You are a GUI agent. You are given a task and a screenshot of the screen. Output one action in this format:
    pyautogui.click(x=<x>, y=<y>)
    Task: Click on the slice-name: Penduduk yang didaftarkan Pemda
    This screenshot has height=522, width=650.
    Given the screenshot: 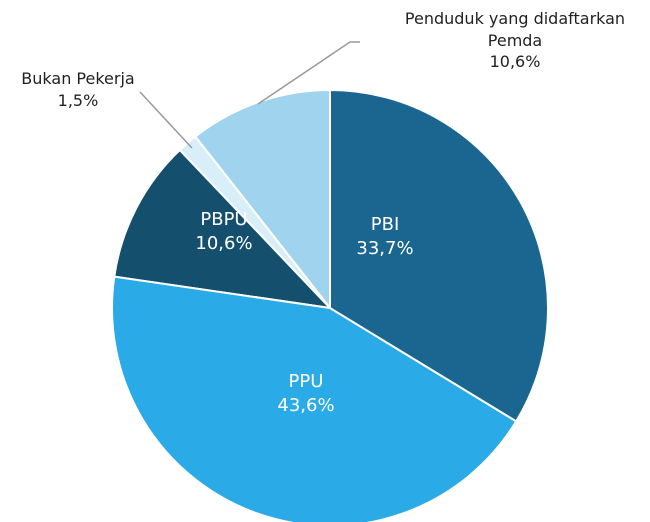 What is the action you would take?
    pyautogui.click(x=515, y=29)
    